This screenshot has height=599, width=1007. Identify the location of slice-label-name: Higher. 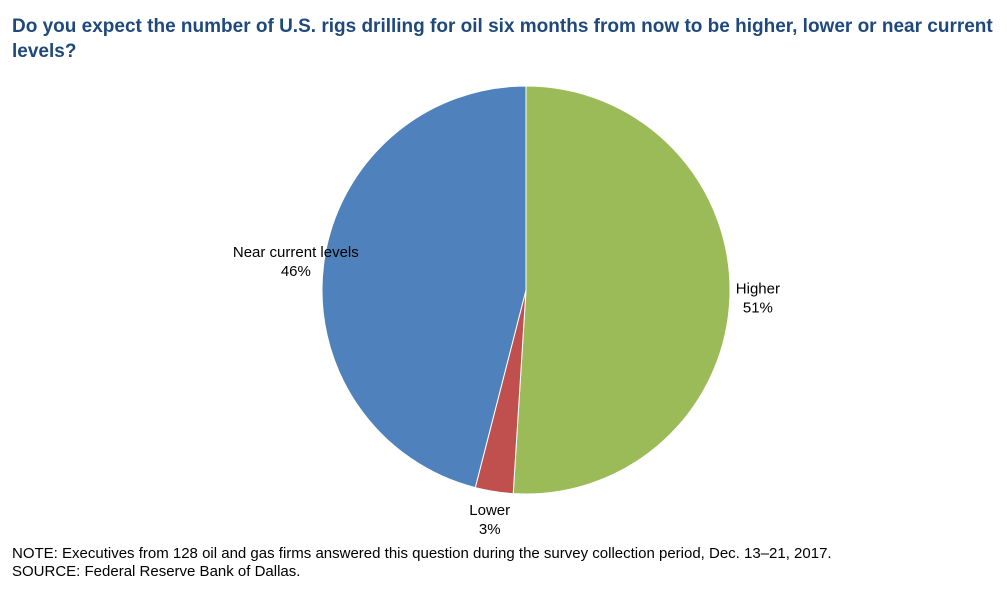
(758, 288).